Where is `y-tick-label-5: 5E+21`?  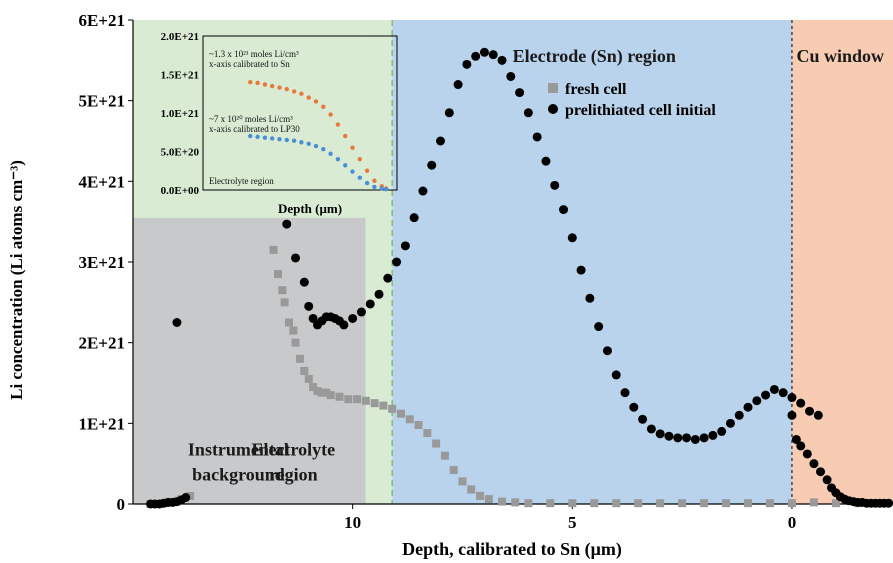 y-tick-label-5: 5E+21 is located at coordinates (101, 101).